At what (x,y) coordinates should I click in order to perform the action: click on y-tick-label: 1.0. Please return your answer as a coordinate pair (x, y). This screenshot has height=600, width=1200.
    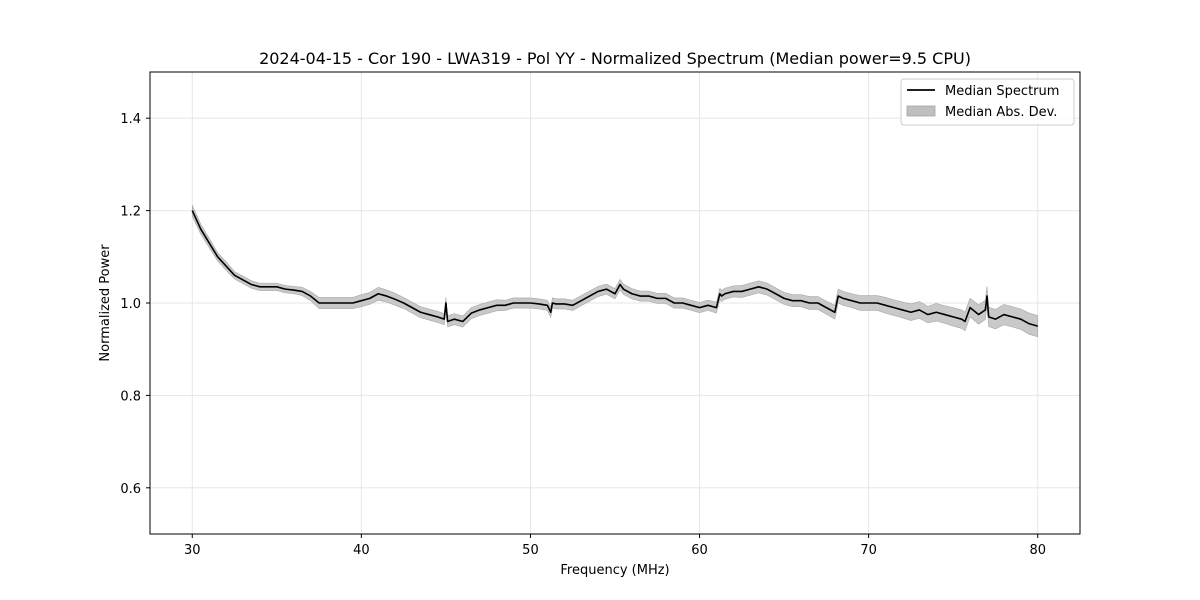
    Looking at the image, I should click on (130, 304).